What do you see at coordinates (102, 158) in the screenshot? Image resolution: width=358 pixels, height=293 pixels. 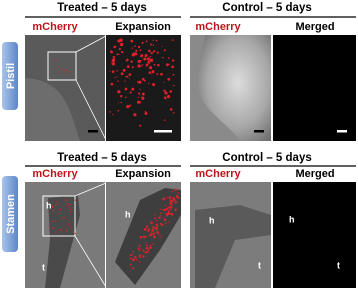 I see `group-title: Treated – 5 days` at bounding box center [102, 158].